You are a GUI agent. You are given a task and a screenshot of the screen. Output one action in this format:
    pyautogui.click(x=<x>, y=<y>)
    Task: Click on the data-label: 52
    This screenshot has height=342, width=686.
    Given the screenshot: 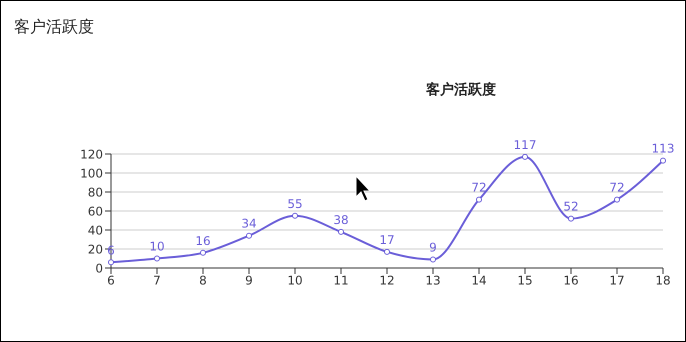 What is the action you would take?
    pyautogui.click(x=571, y=207)
    